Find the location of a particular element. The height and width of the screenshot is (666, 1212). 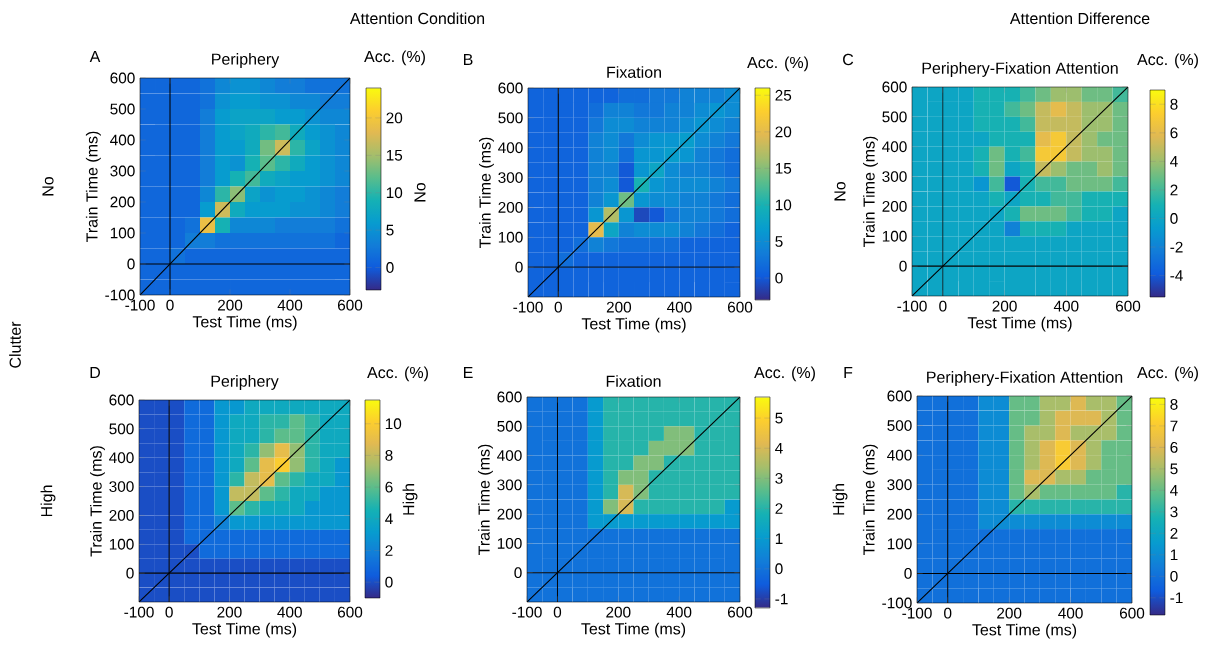

chart-title: Fixation is located at coordinates (634, 72).